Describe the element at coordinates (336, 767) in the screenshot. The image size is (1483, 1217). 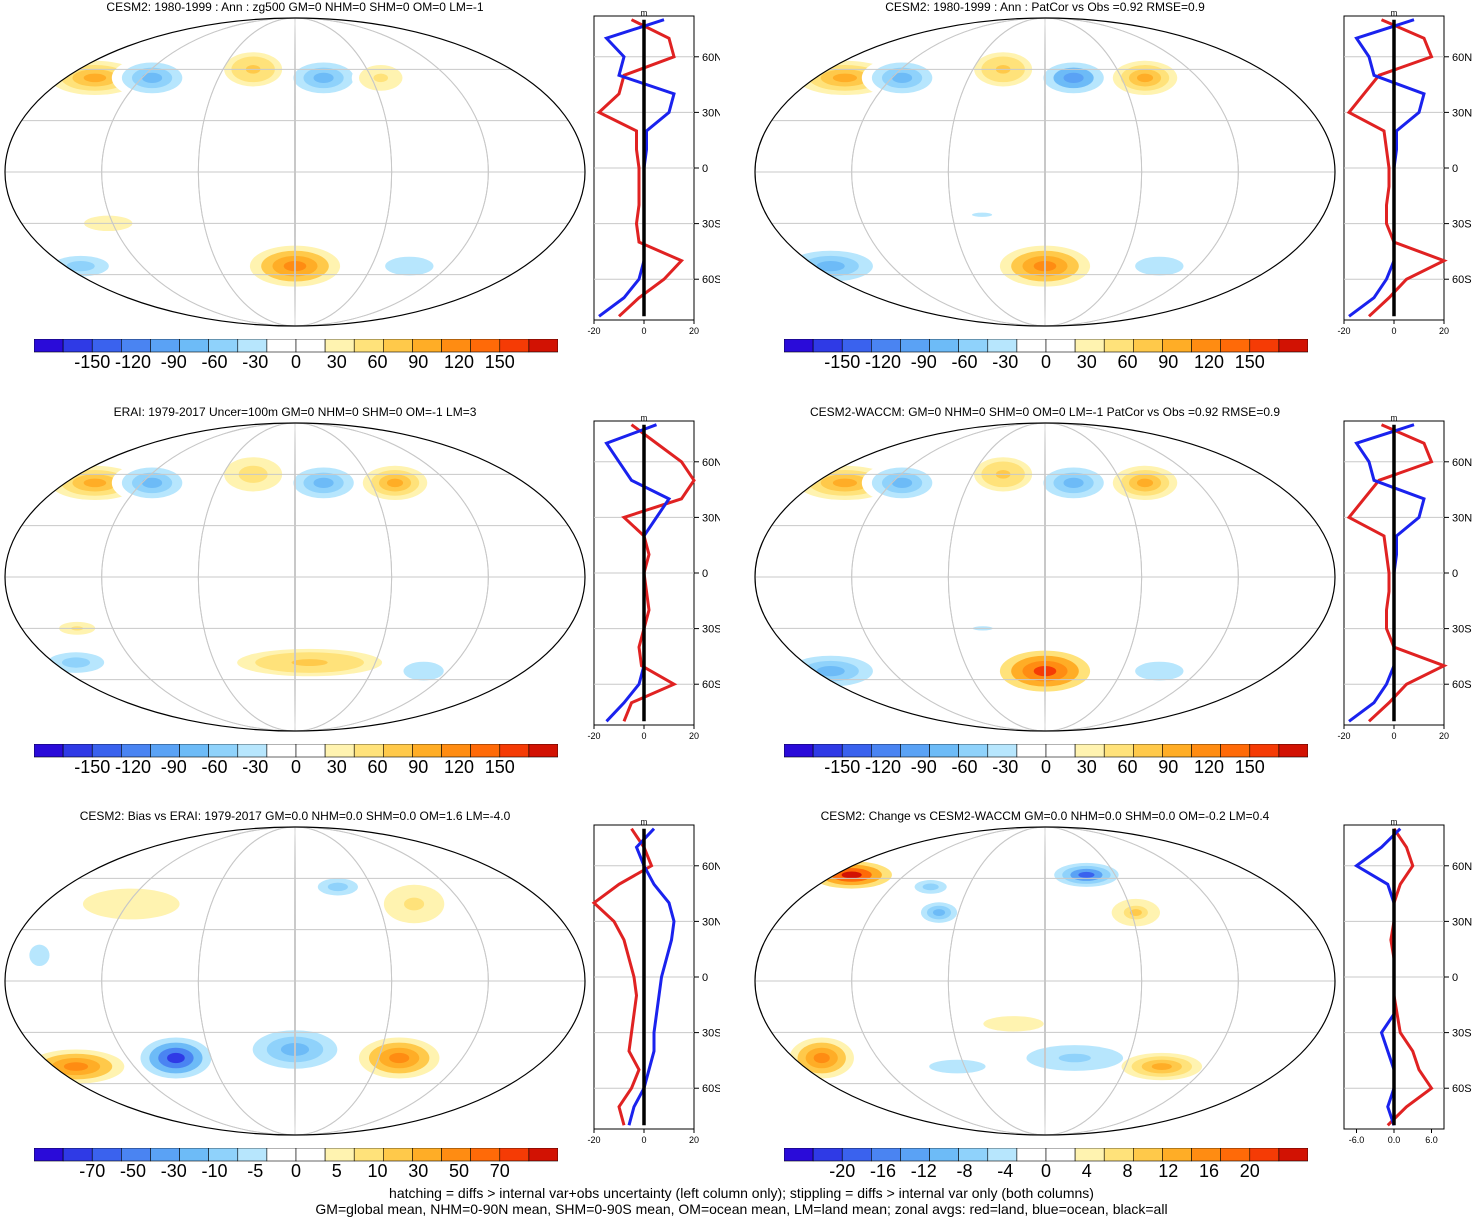
I see `colorbar-tick-label: 30` at that location.